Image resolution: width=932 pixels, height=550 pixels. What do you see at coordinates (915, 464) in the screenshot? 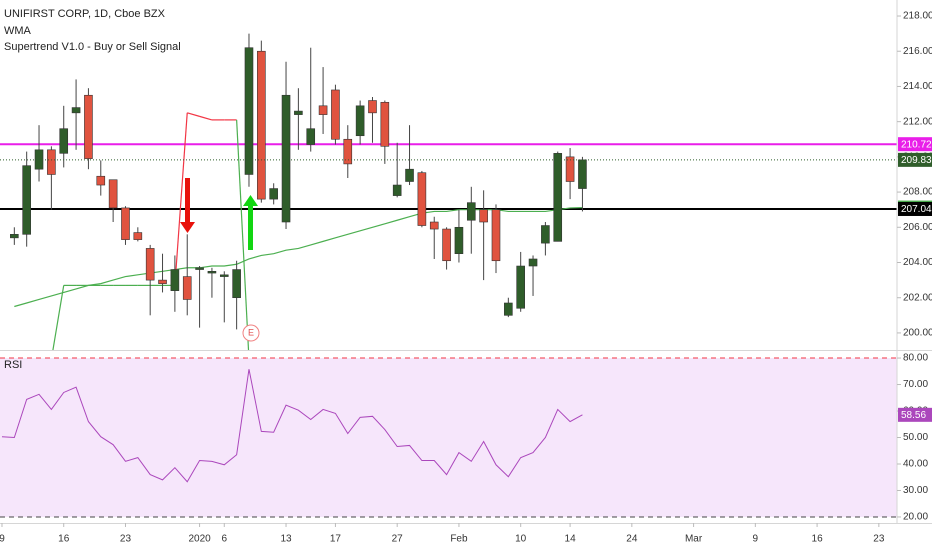
I see `y-tick-label: 40.00` at bounding box center [915, 464].